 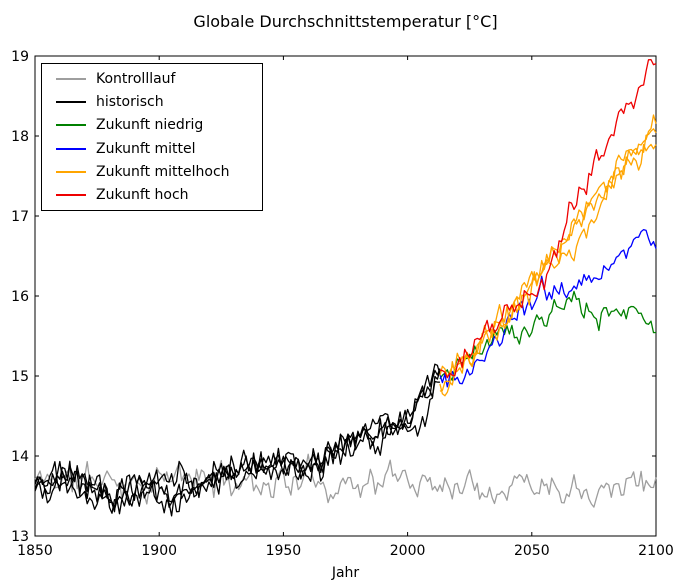 I want to click on legend-line-zukunft-mittelhoch, so click(x=71, y=171).